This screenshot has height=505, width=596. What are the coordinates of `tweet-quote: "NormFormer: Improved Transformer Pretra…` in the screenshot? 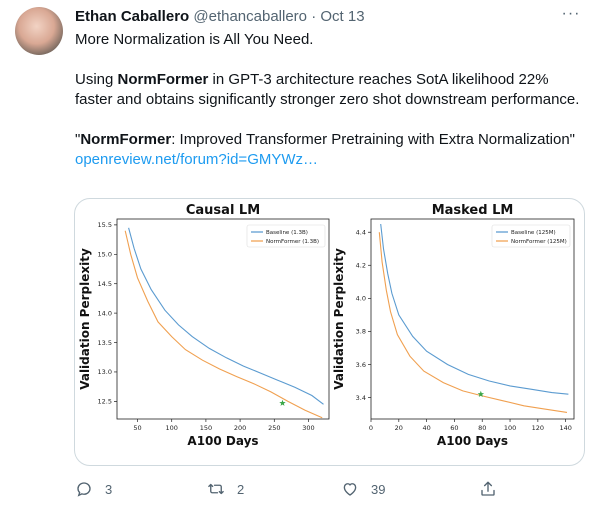 It's located at (327, 140).